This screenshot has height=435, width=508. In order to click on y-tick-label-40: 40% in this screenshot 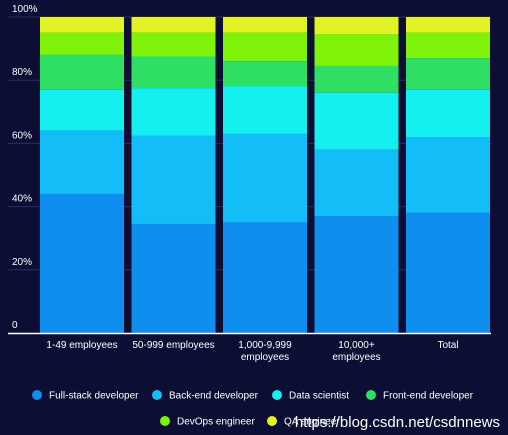, I will do `click(22, 199)`.